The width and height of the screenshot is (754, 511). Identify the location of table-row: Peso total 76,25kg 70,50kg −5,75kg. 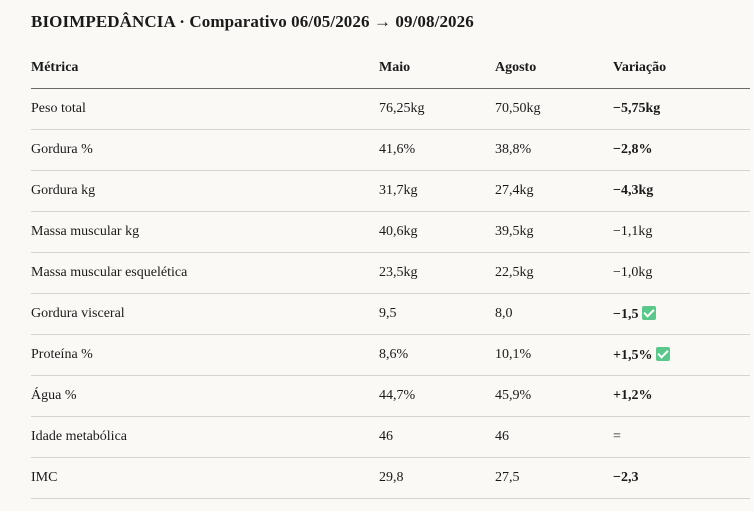
(390, 109).